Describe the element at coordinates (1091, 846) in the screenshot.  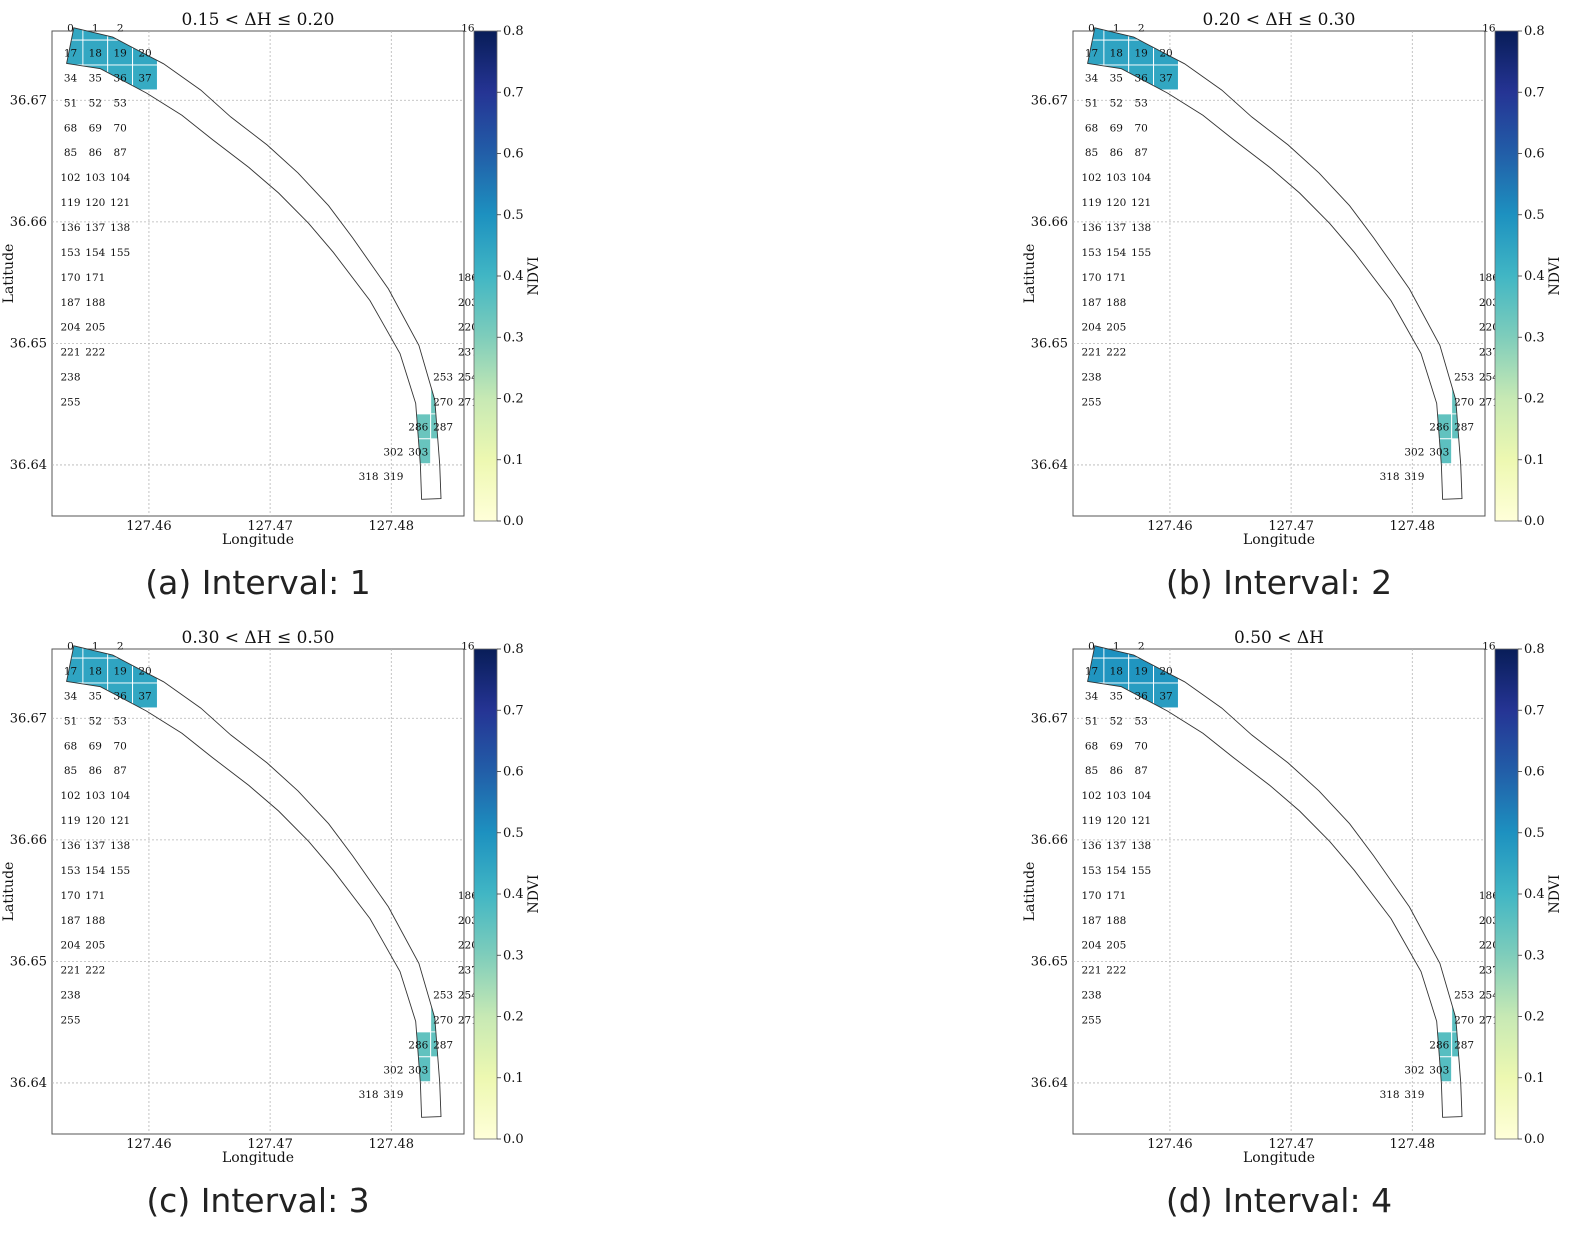
I see `cell-id-label: 136` at that location.